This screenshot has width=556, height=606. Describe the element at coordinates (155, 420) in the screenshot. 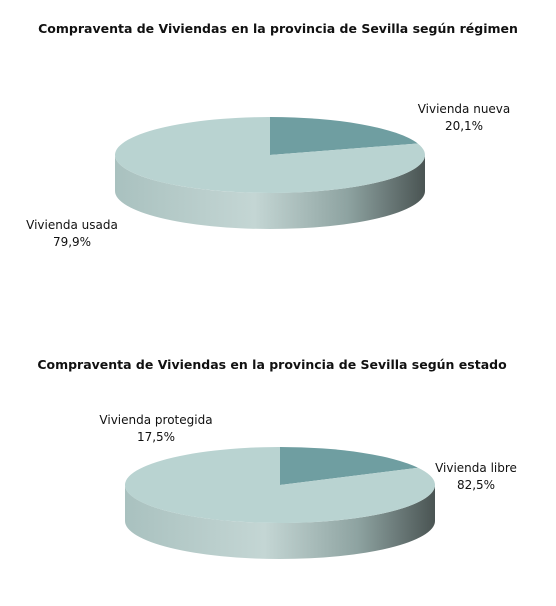

I see `slice-label-name: Vivienda protegida` at that location.